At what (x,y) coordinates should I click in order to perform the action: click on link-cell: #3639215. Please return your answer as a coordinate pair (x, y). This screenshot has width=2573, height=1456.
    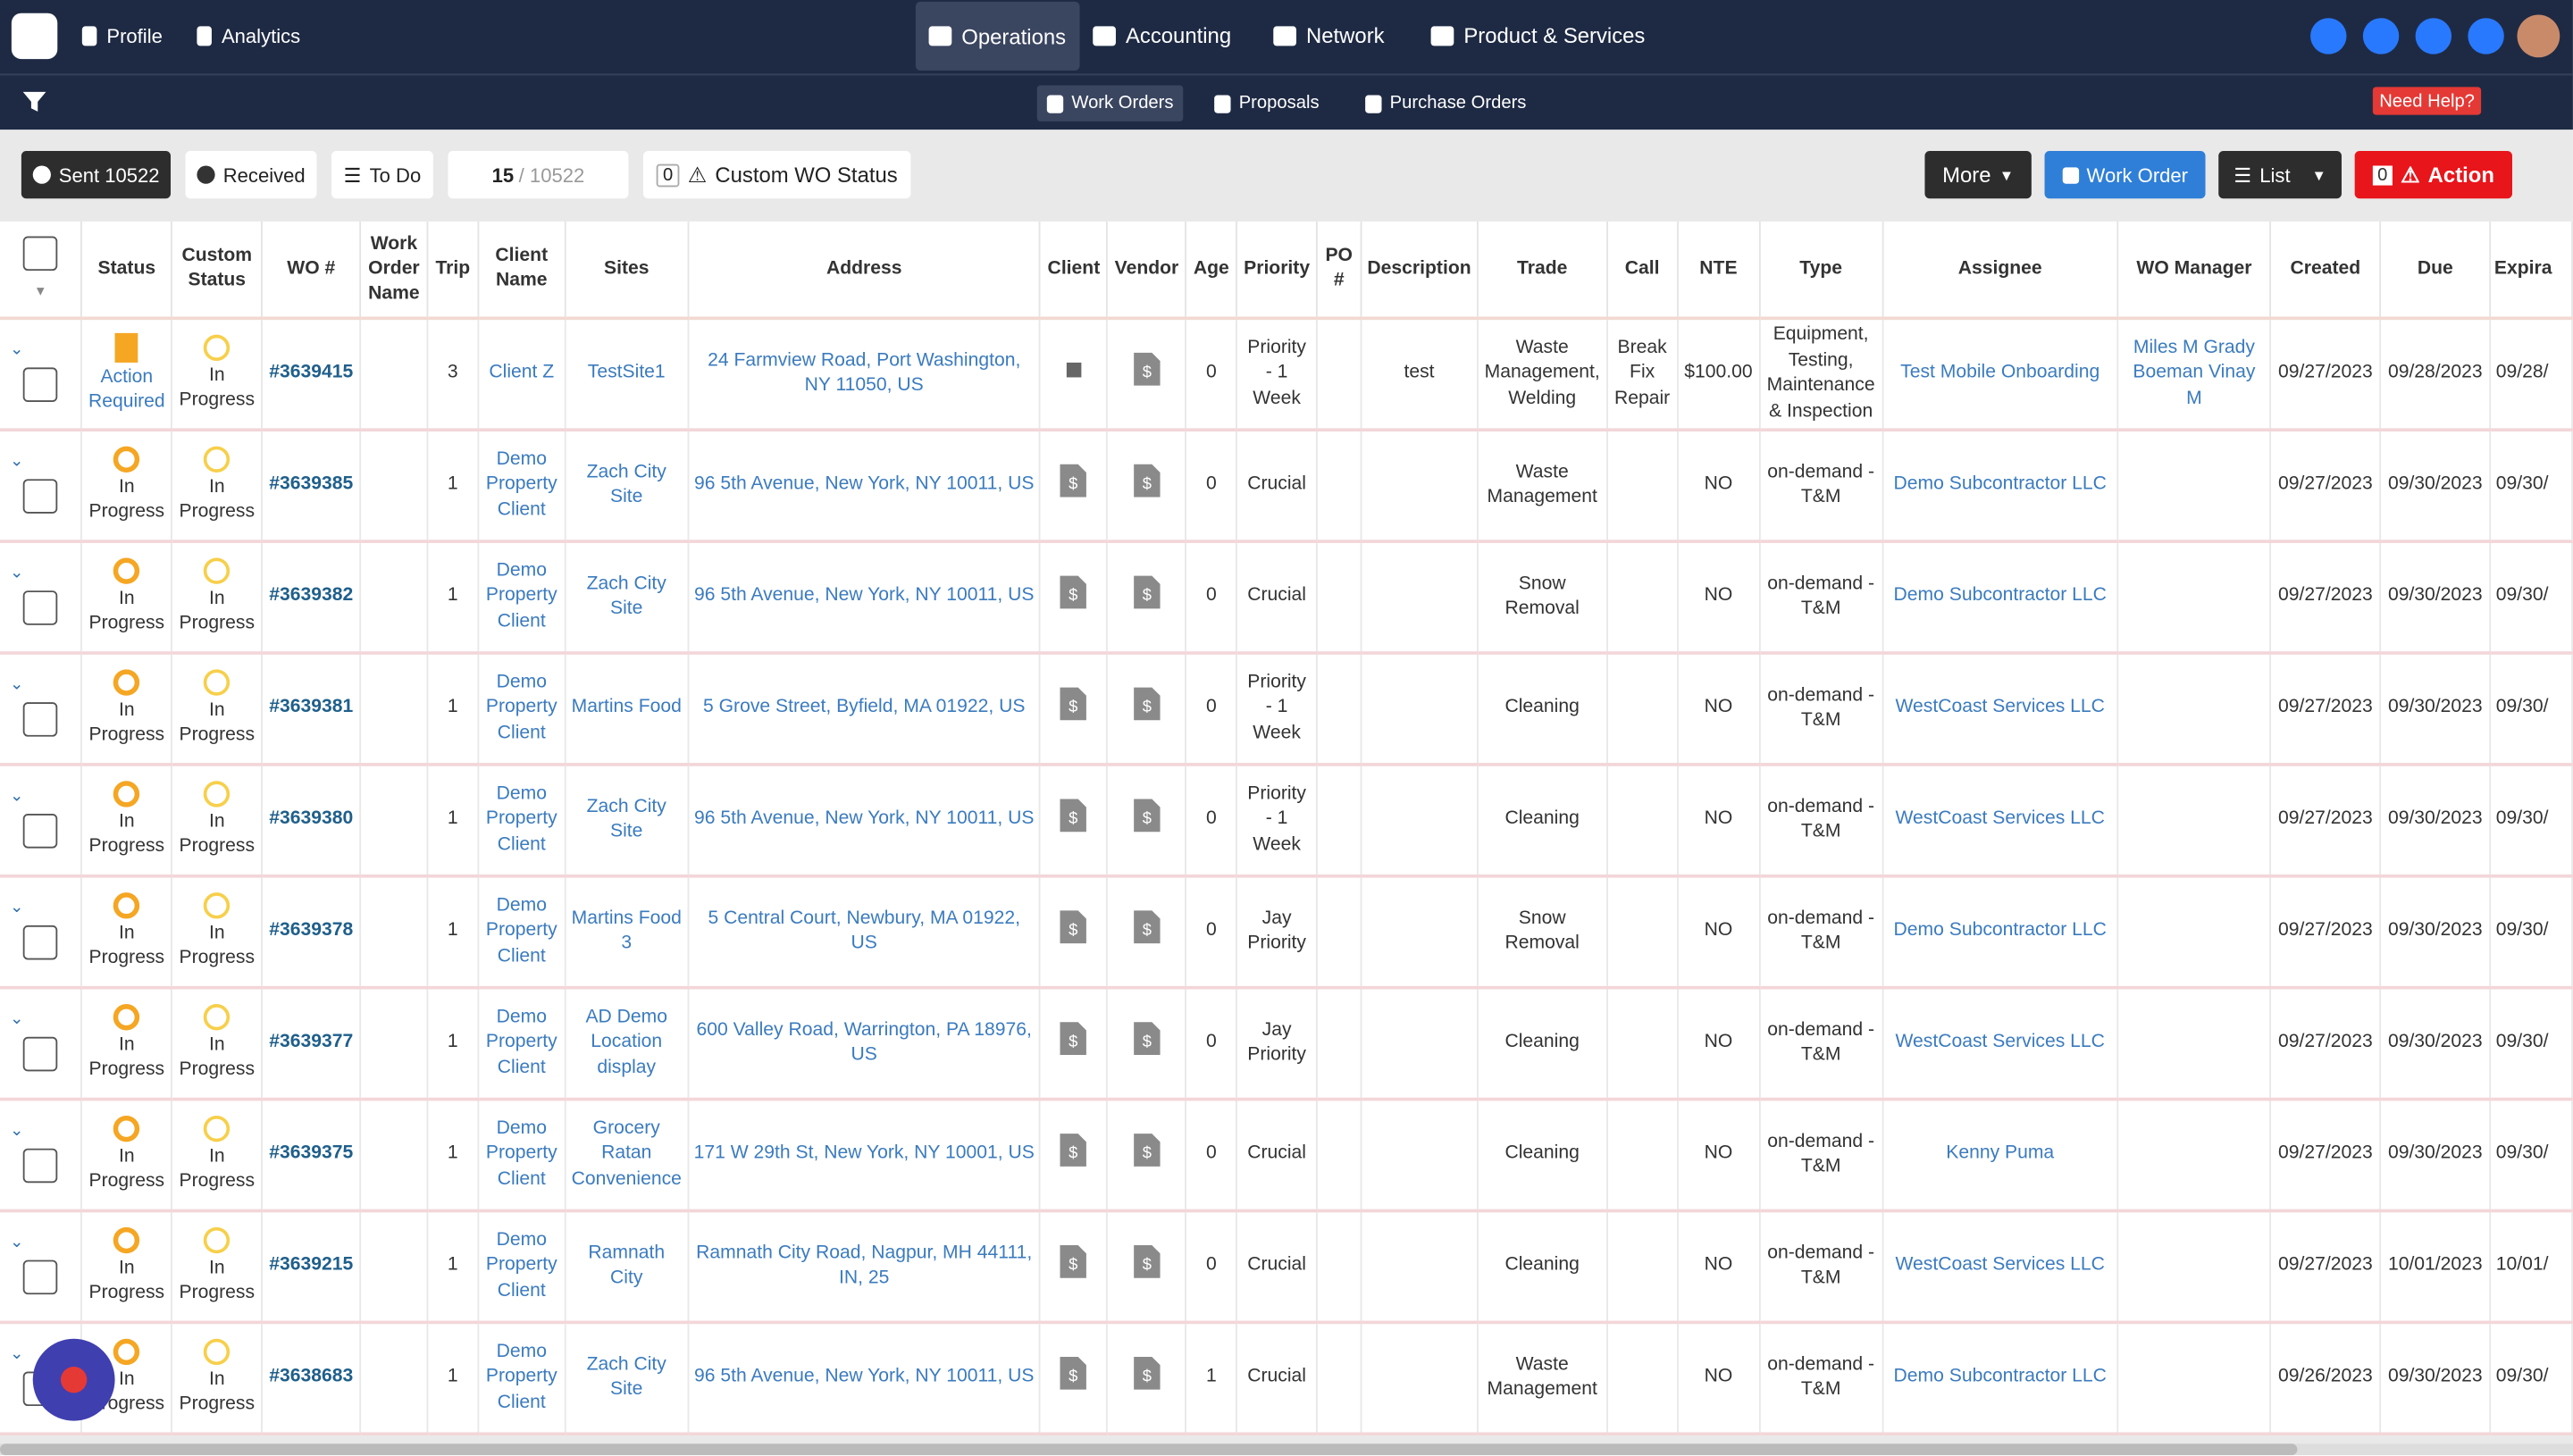
    Looking at the image, I should click on (312, 1267).